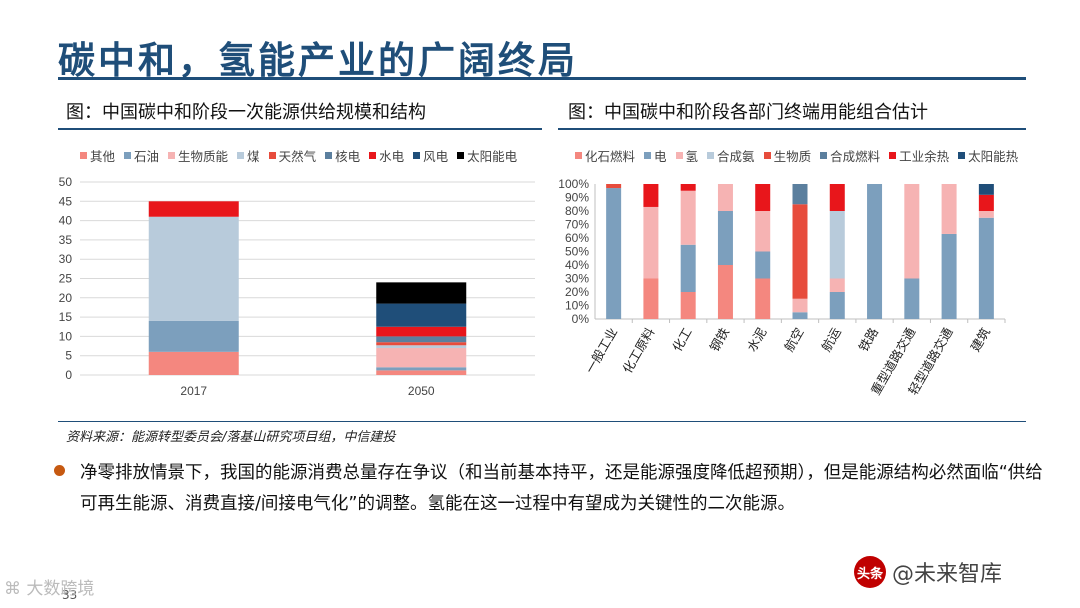 Image resolution: width=1080 pixels, height=608 pixels. Describe the element at coordinates (386, 155) in the screenshot. I see `left-legend-item-6: 水电` at that location.